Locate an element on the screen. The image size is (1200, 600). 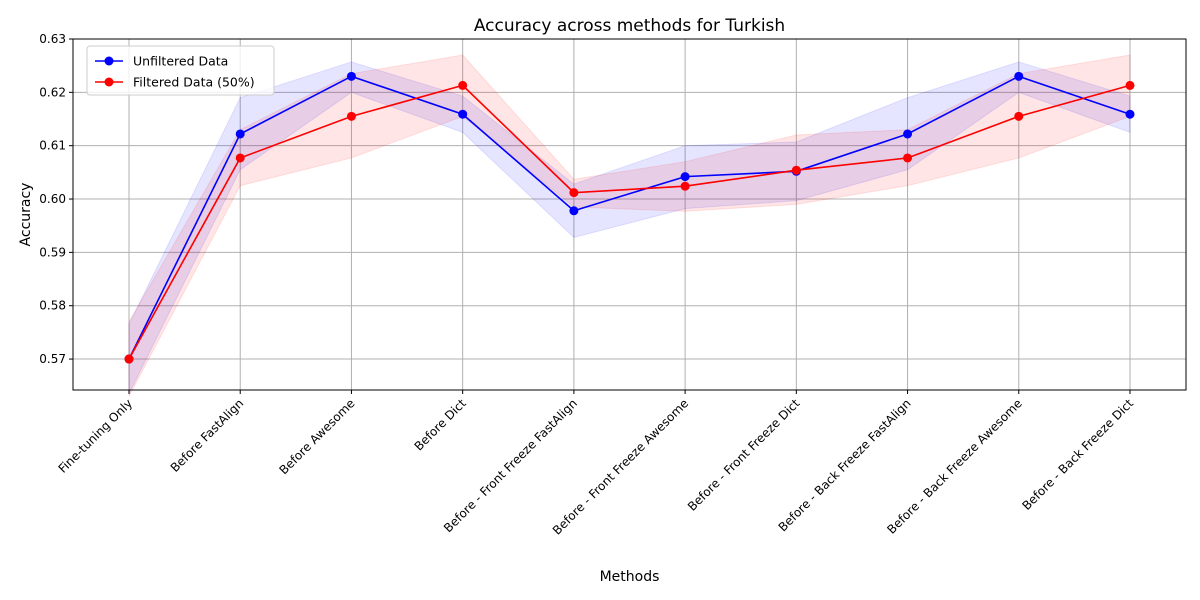
y-axis-title: Accuracy is located at coordinates (26, 215).